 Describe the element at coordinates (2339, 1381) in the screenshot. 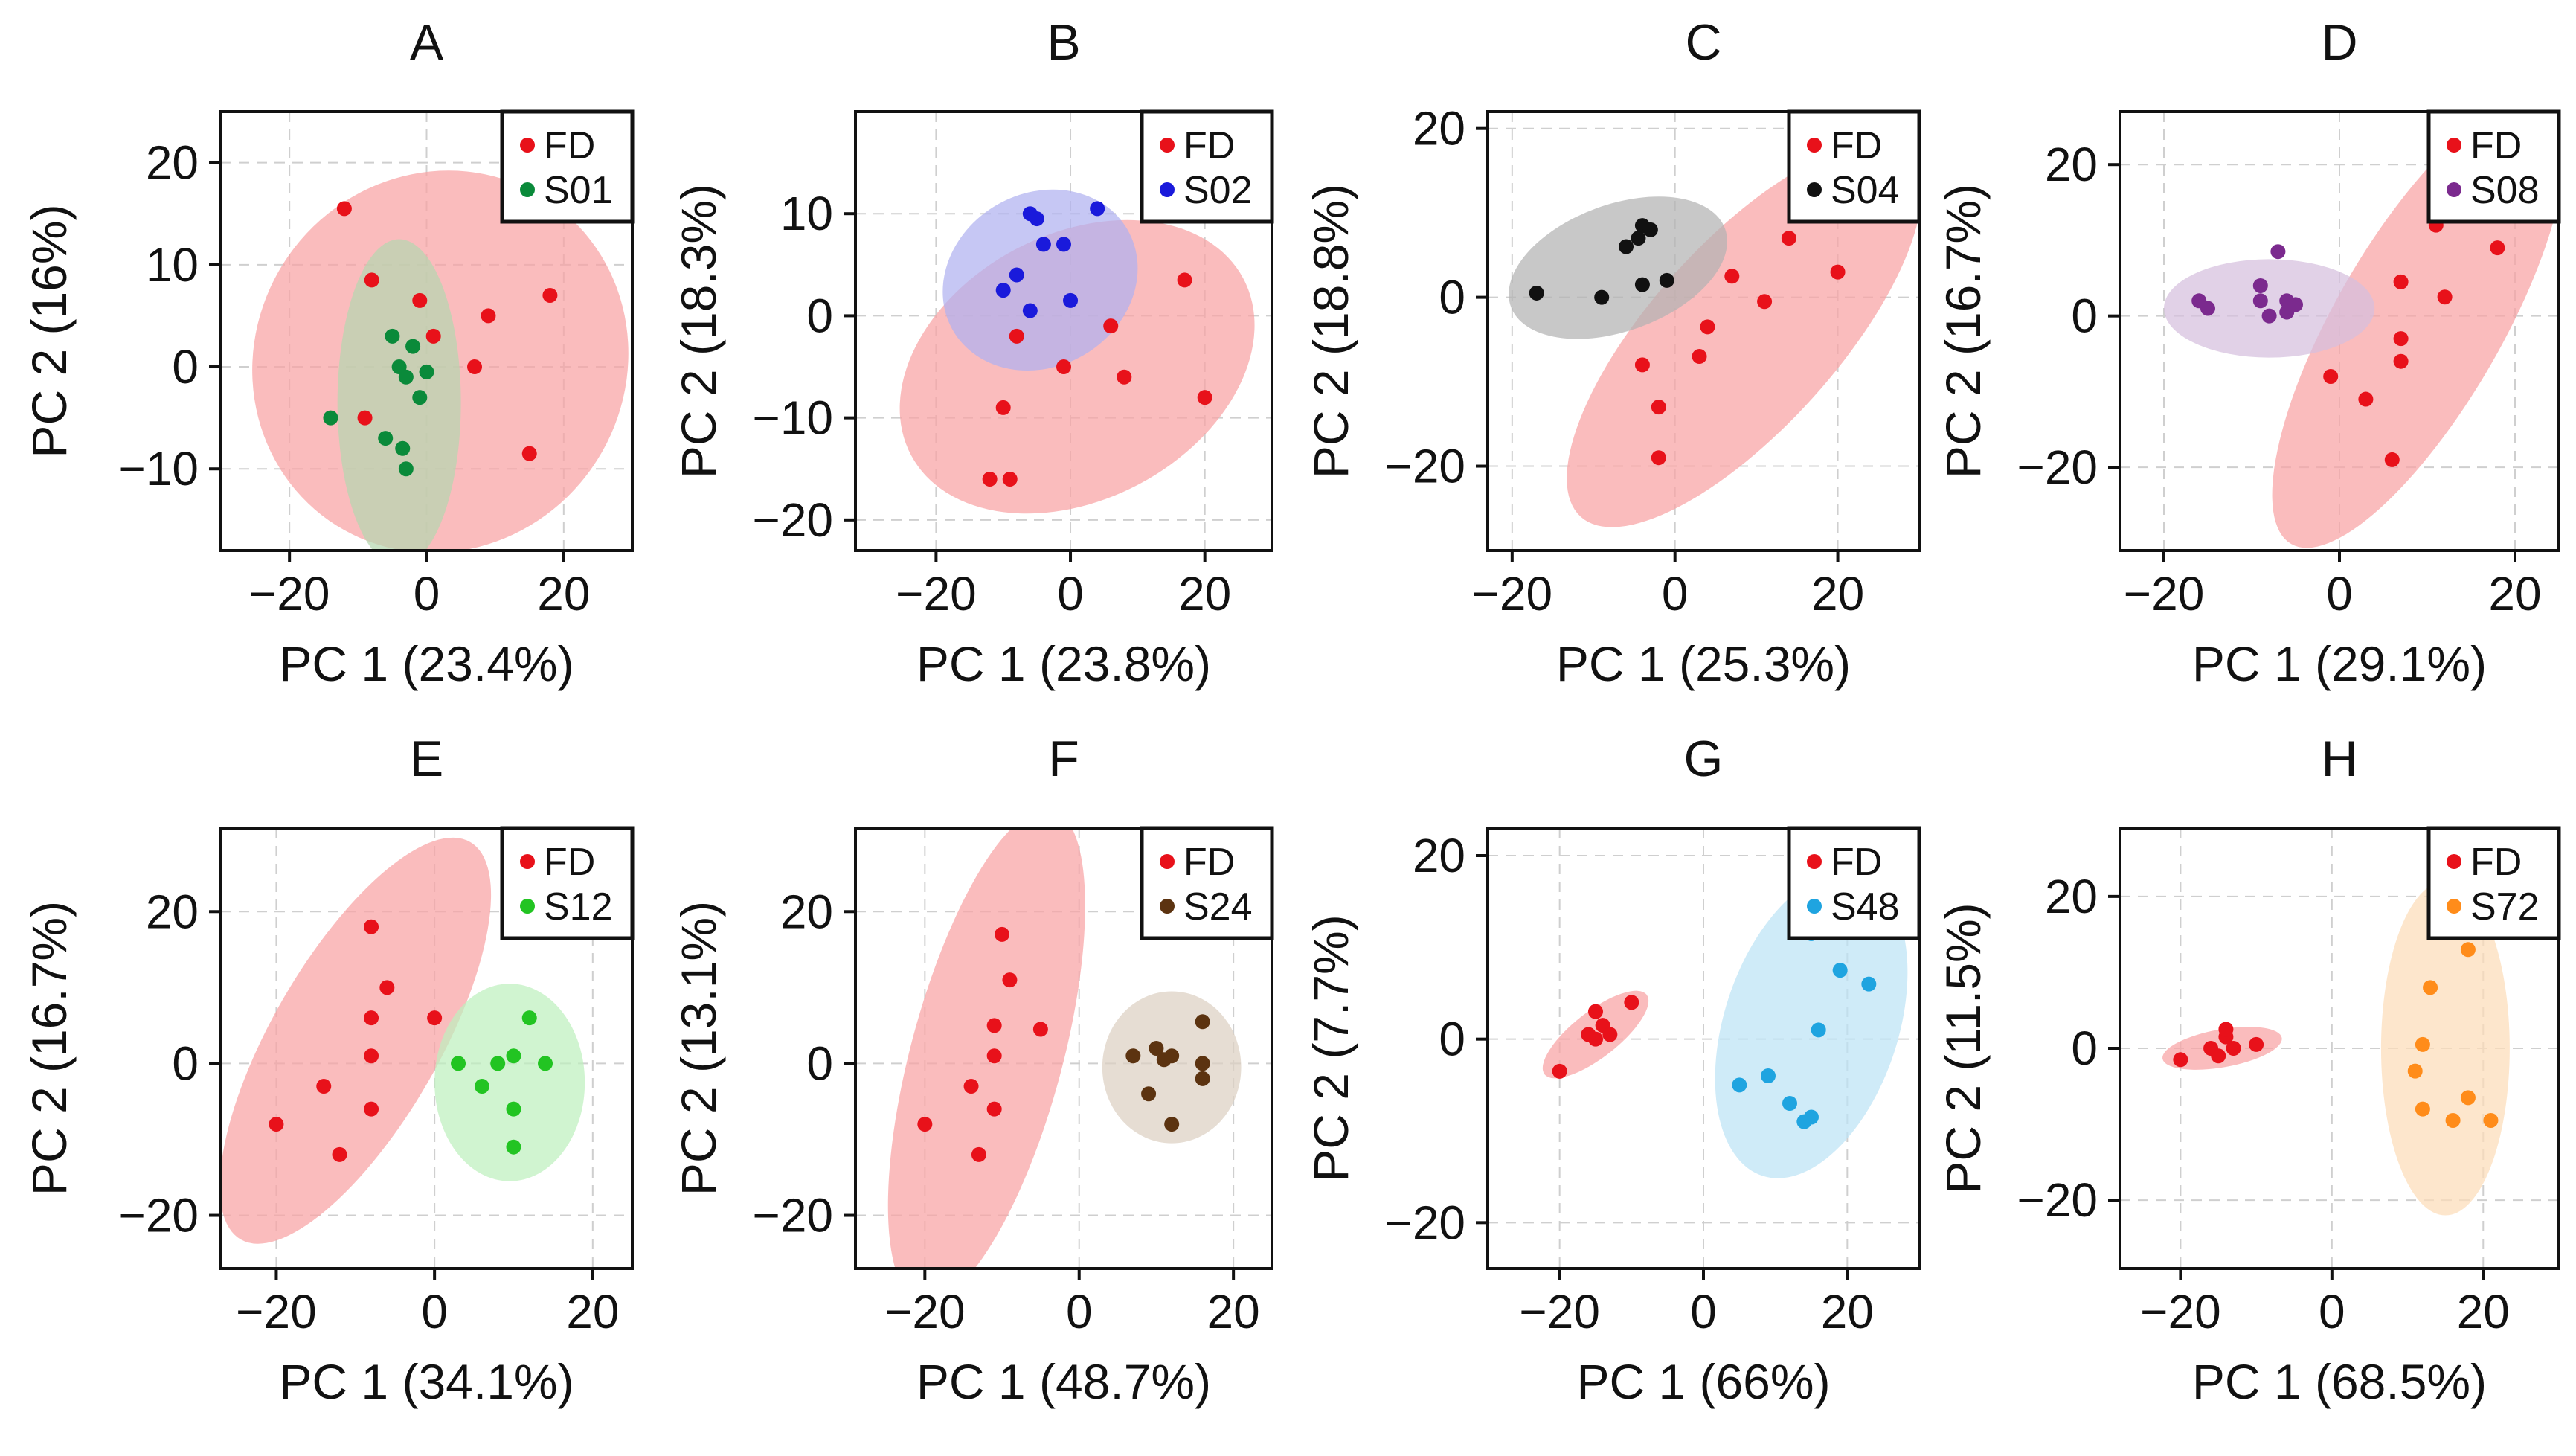

I see `x-axis-label: PC 1 (68.5%)` at that location.